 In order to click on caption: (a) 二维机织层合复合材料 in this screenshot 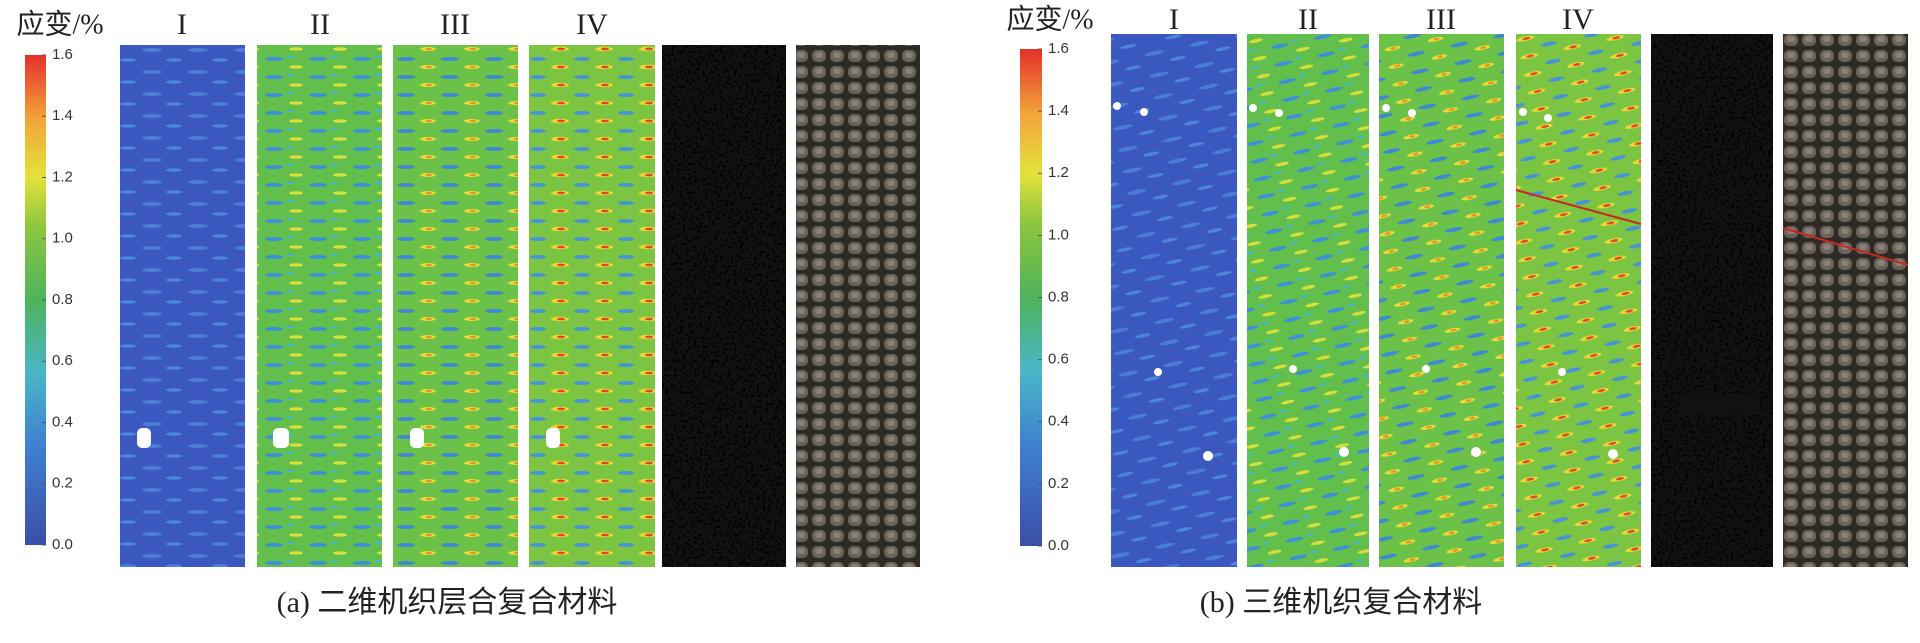, I will do `click(447, 602)`.